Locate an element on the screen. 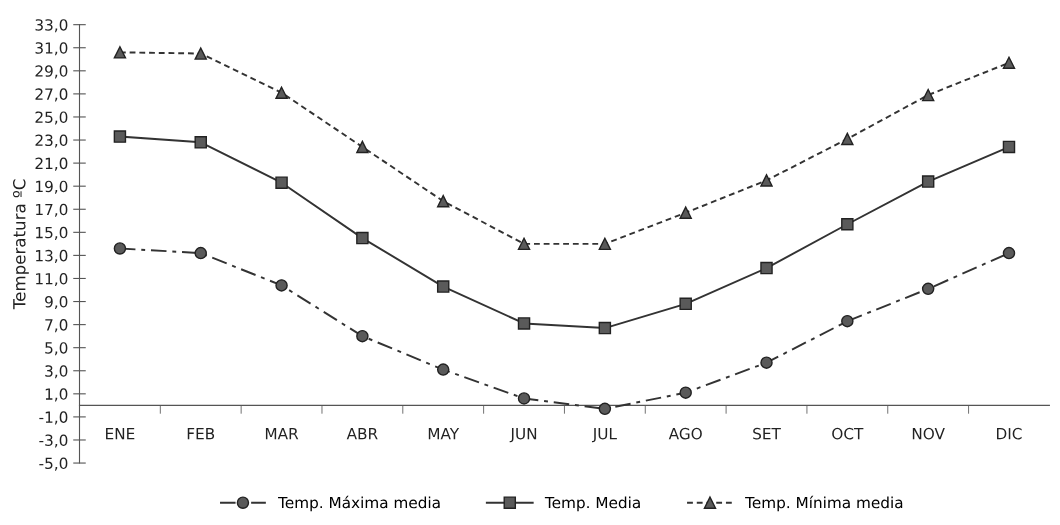 This screenshot has width=1060, height=525. y-tick-label: 7,0 is located at coordinates (56, 326).